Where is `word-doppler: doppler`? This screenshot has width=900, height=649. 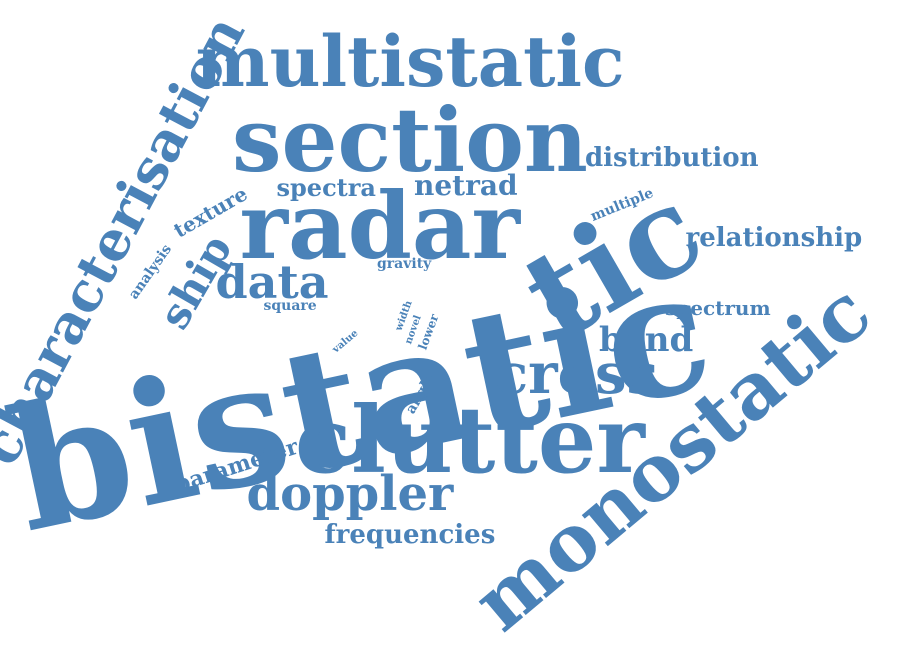 word-doppler: doppler is located at coordinates (350, 494).